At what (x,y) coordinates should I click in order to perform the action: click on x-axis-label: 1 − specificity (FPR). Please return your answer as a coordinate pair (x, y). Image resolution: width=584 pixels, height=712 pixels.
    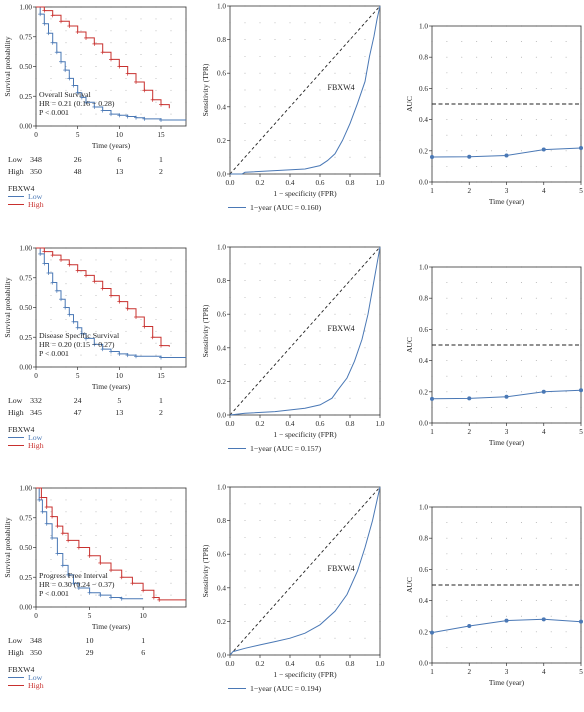
    Looking at the image, I should click on (305, 434).